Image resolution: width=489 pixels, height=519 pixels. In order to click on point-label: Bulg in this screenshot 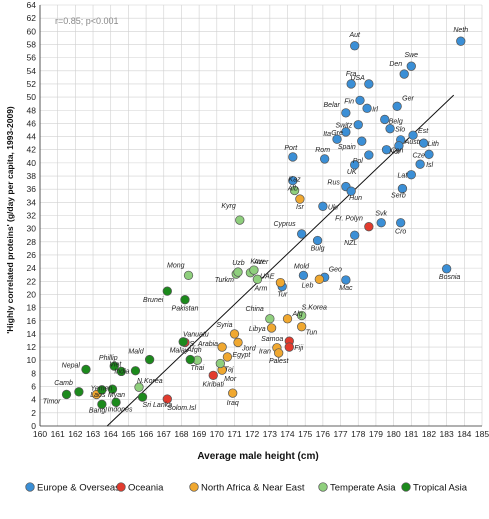, I will do `click(318, 248)`.